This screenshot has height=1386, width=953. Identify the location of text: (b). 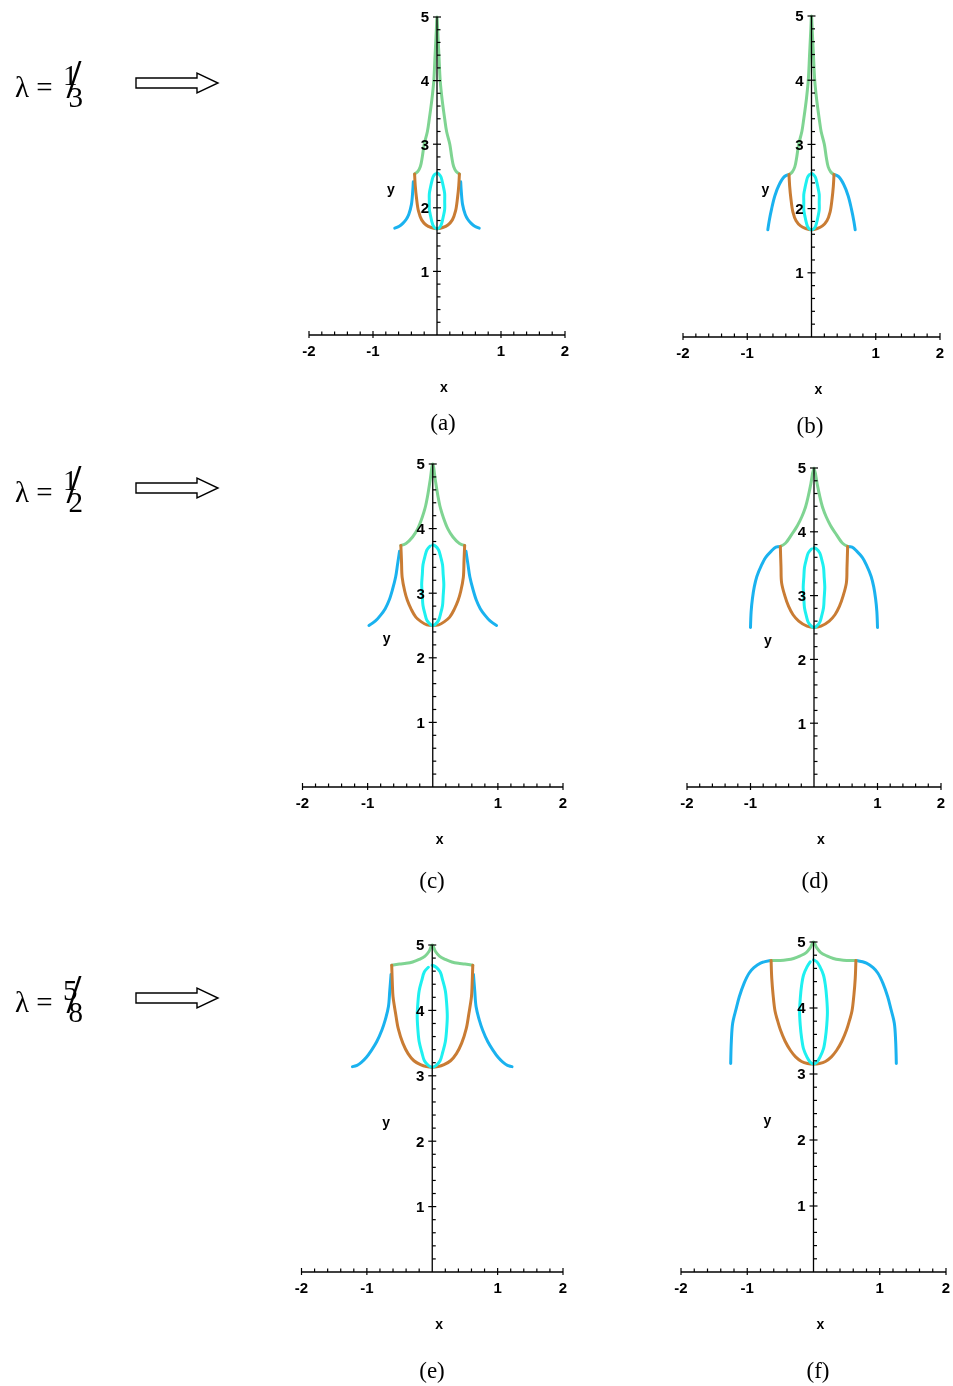
(810, 425).